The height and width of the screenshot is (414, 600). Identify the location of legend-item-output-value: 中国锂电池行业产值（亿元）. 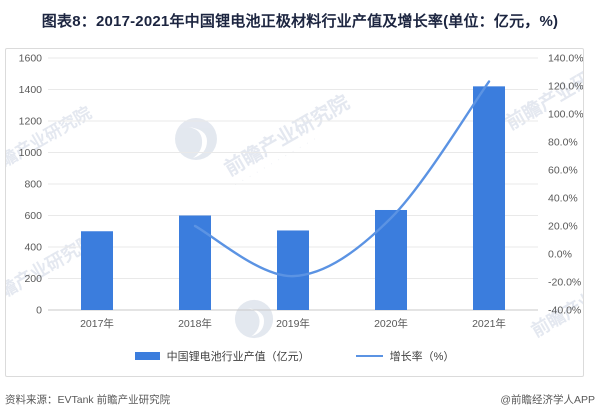
(222, 356).